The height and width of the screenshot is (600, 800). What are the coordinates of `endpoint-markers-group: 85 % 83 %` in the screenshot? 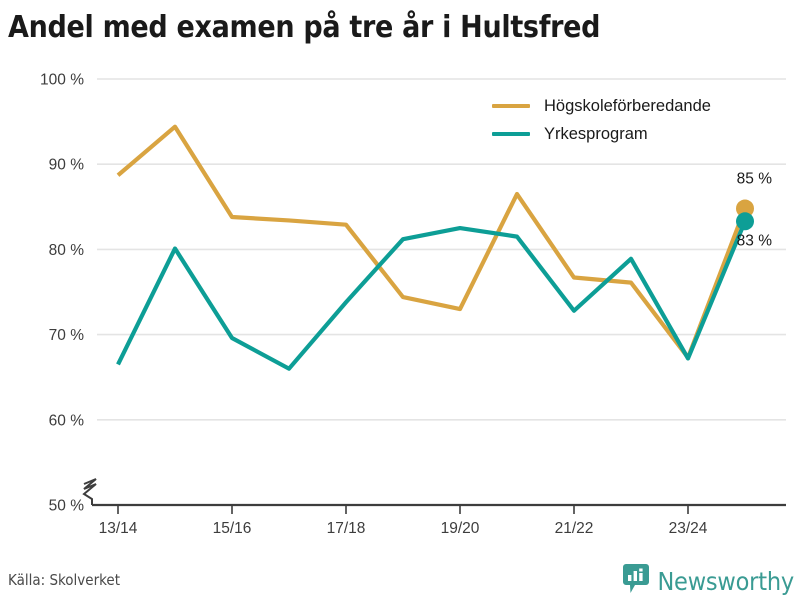 It's located at (754, 210).